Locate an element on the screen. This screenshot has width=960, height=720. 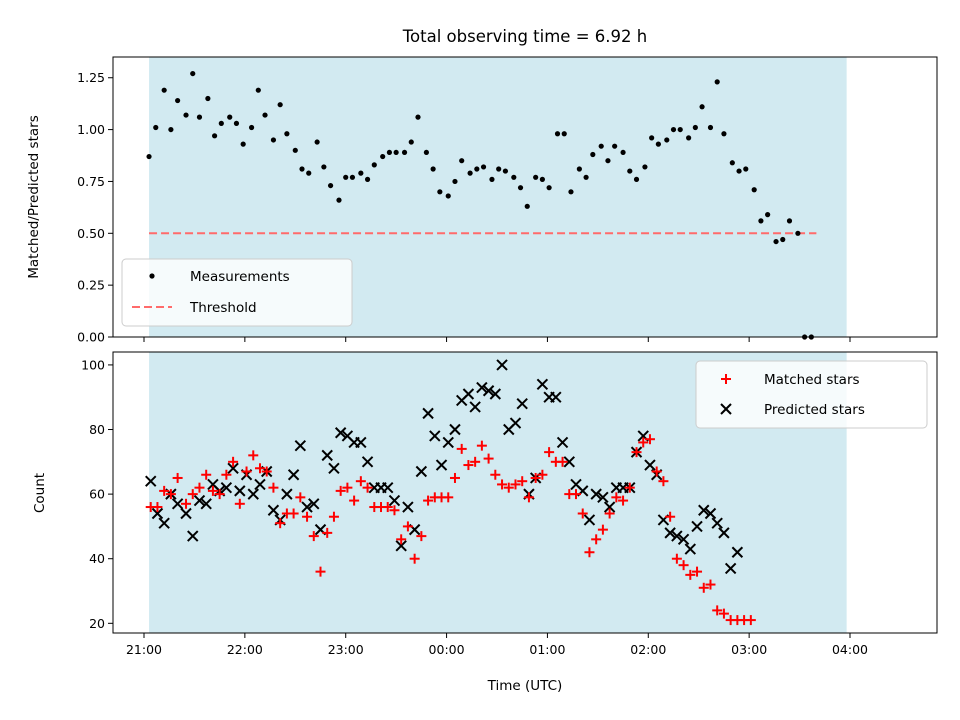
x-tick-label: 03:00 is located at coordinates (749, 649).